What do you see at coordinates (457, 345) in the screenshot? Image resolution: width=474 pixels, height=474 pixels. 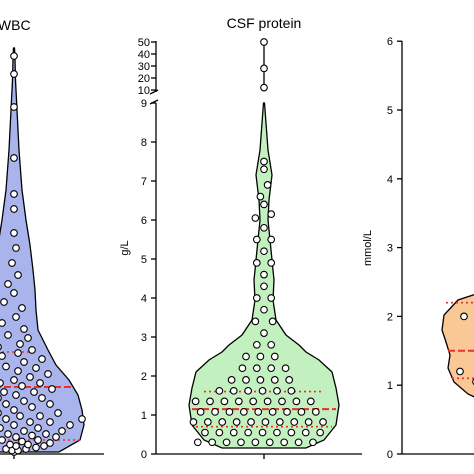 I see `violin-body` at bounding box center [457, 345].